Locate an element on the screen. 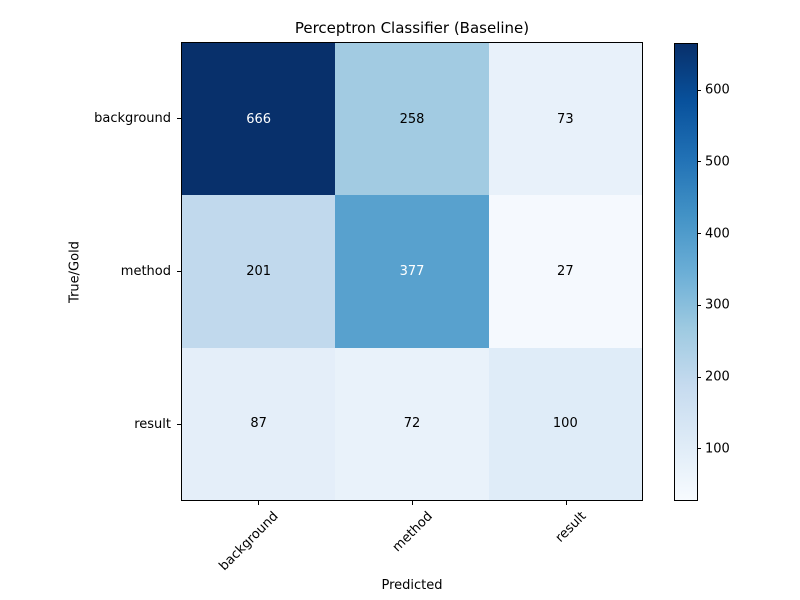 Image resolution: width=800 pixels, height=600 pixels. cell-value: 87 is located at coordinates (258, 424).